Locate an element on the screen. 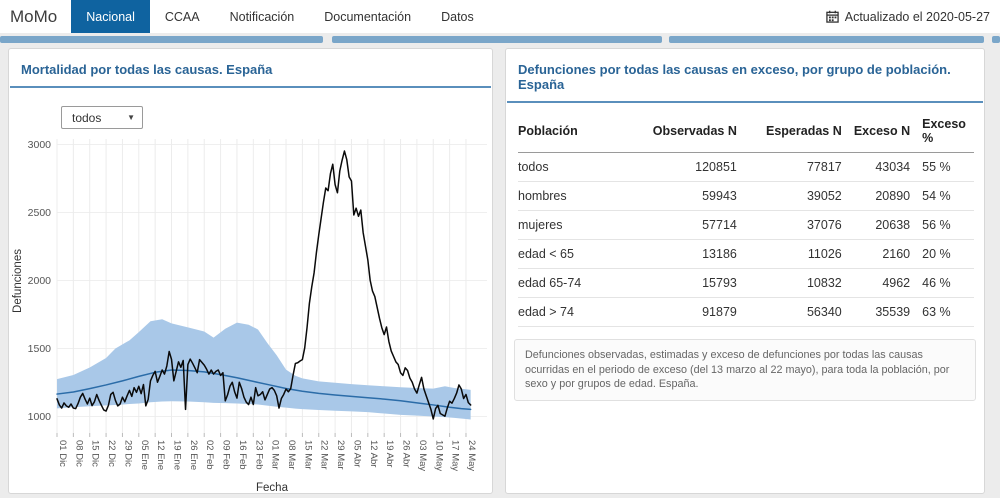 This screenshot has width=1000, height=498. table-row: edad 65-74 15793 10832 4962 46 % is located at coordinates (746, 283).